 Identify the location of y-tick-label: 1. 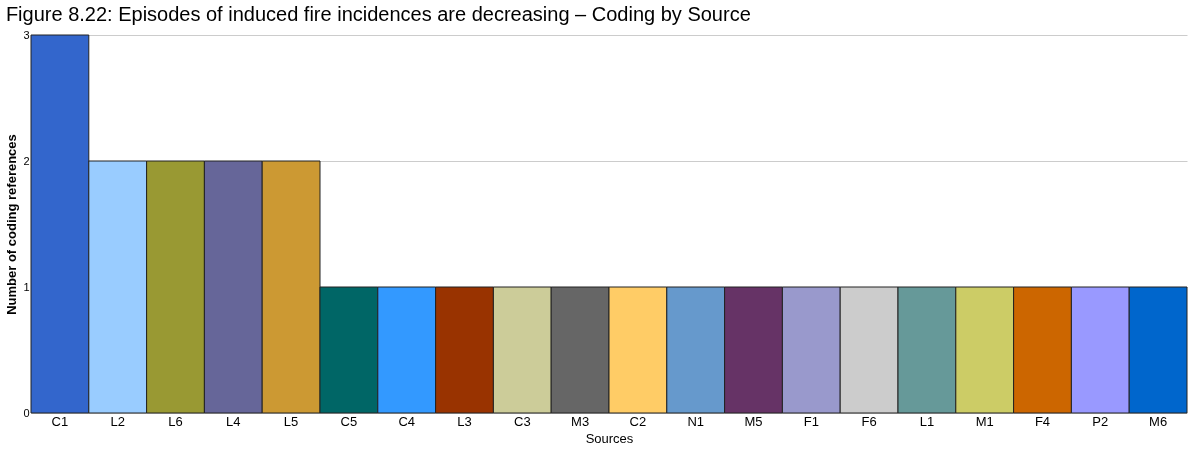
(26, 286).